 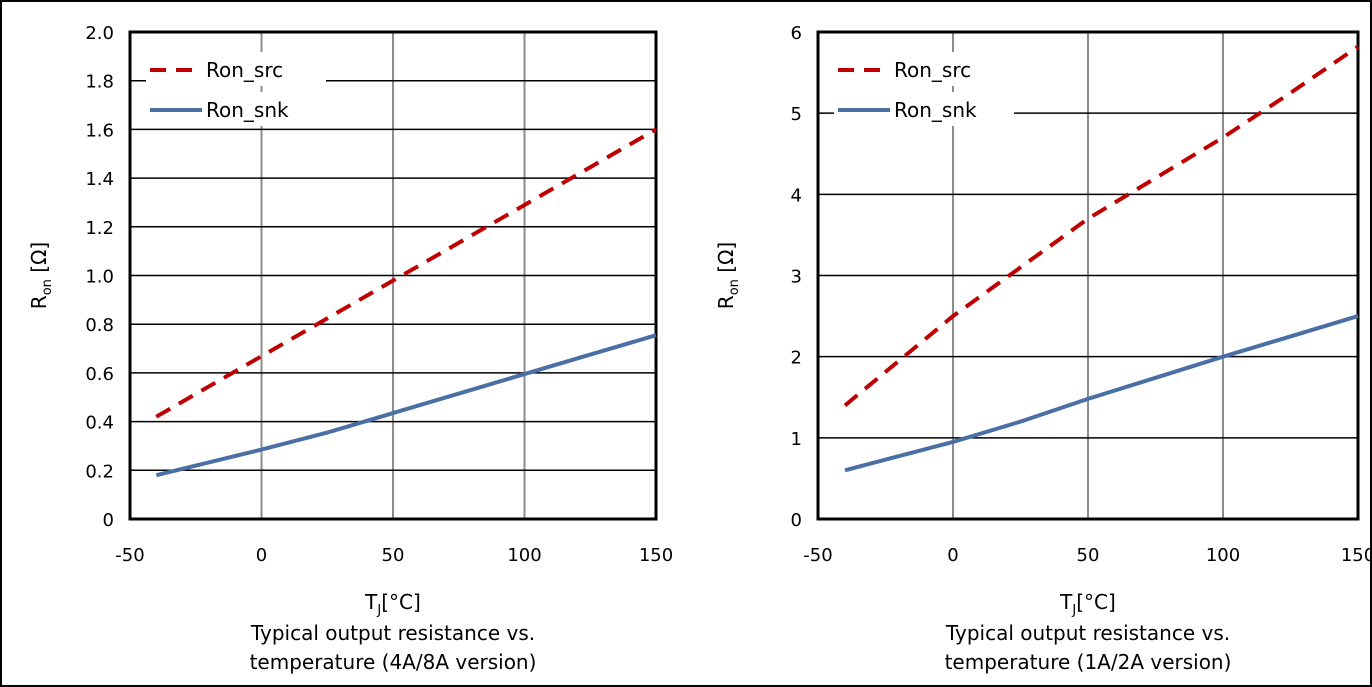 I want to click on y-tick-label: 0.6, so click(x=99, y=374).